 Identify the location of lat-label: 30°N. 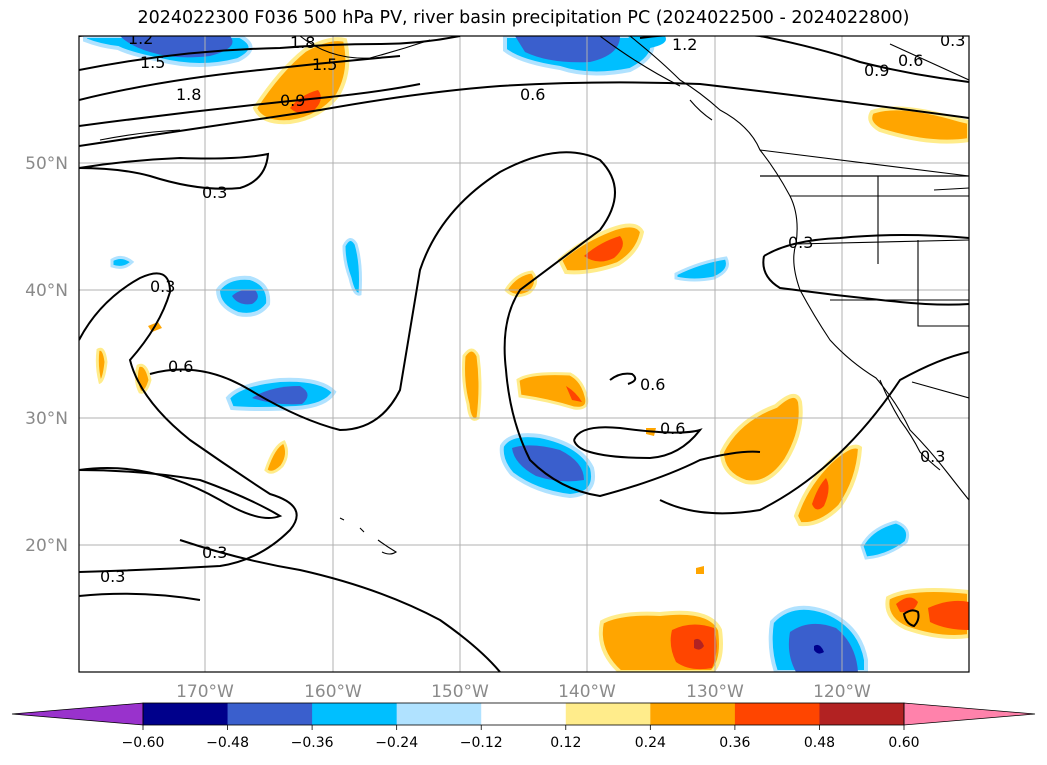
(46, 419).